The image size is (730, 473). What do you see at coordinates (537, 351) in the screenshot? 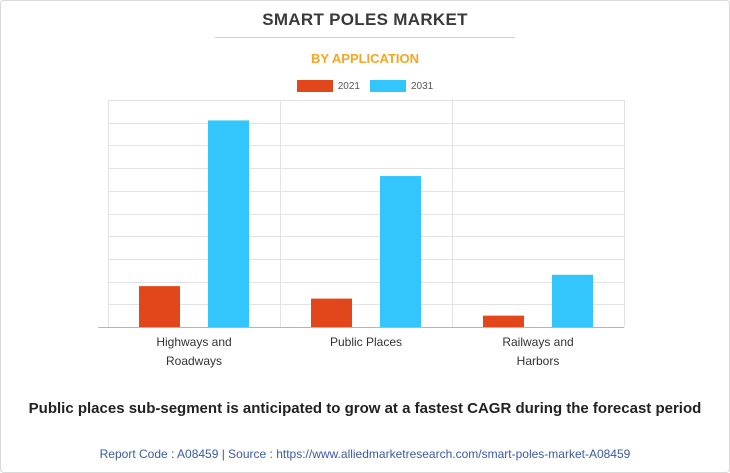
I see `x-tick-label-3: Railways and Harbors` at bounding box center [537, 351].